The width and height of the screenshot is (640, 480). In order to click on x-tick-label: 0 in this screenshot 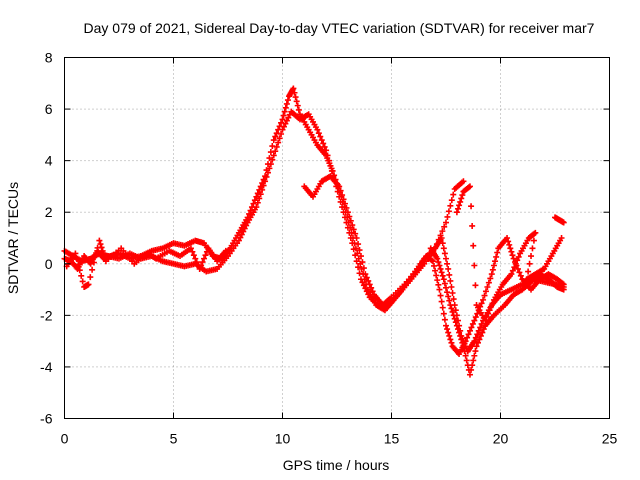, I will do `click(65, 439)`.